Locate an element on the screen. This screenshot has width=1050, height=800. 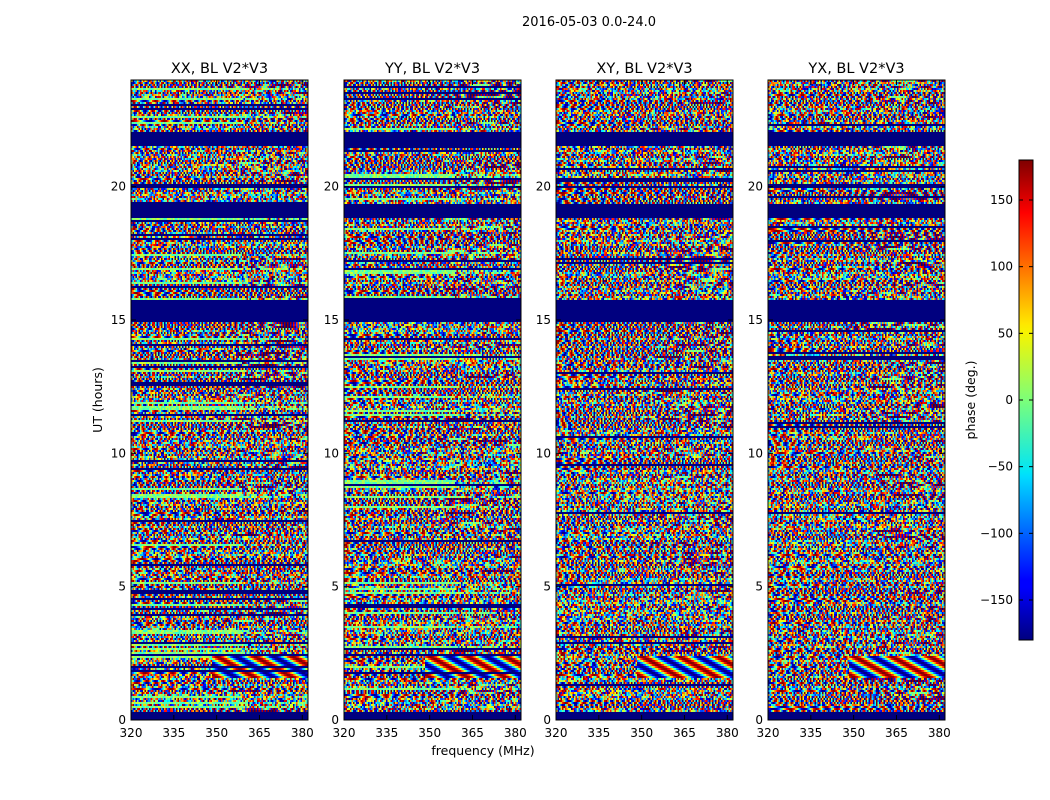
colorbar-label: phase (deg.) is located at coordinates (970, 400).